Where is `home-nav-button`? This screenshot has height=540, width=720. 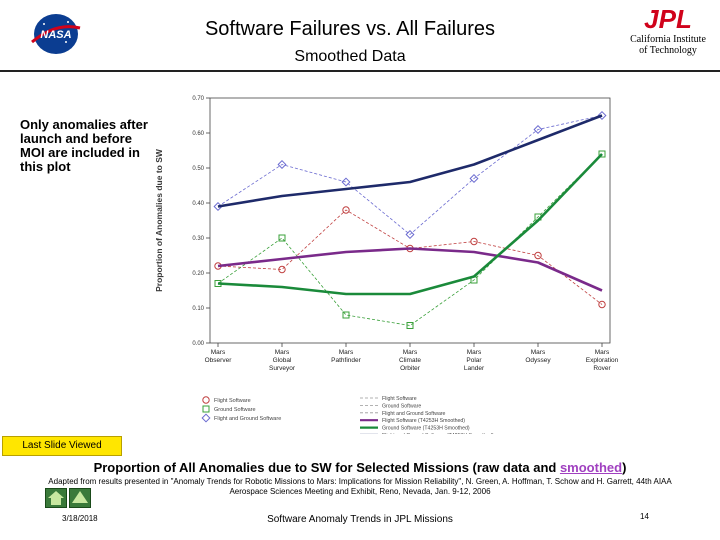 home-nav-button is located at coordinates (56, 498).